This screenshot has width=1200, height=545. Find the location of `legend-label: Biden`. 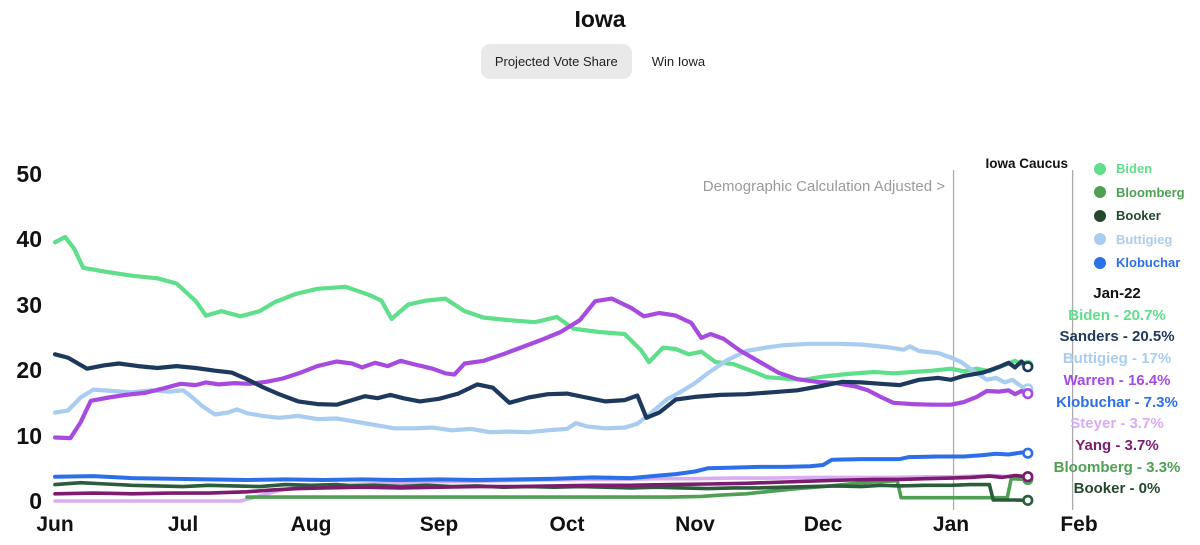

legend-label: Biden is located at coordinates (1134, 169).